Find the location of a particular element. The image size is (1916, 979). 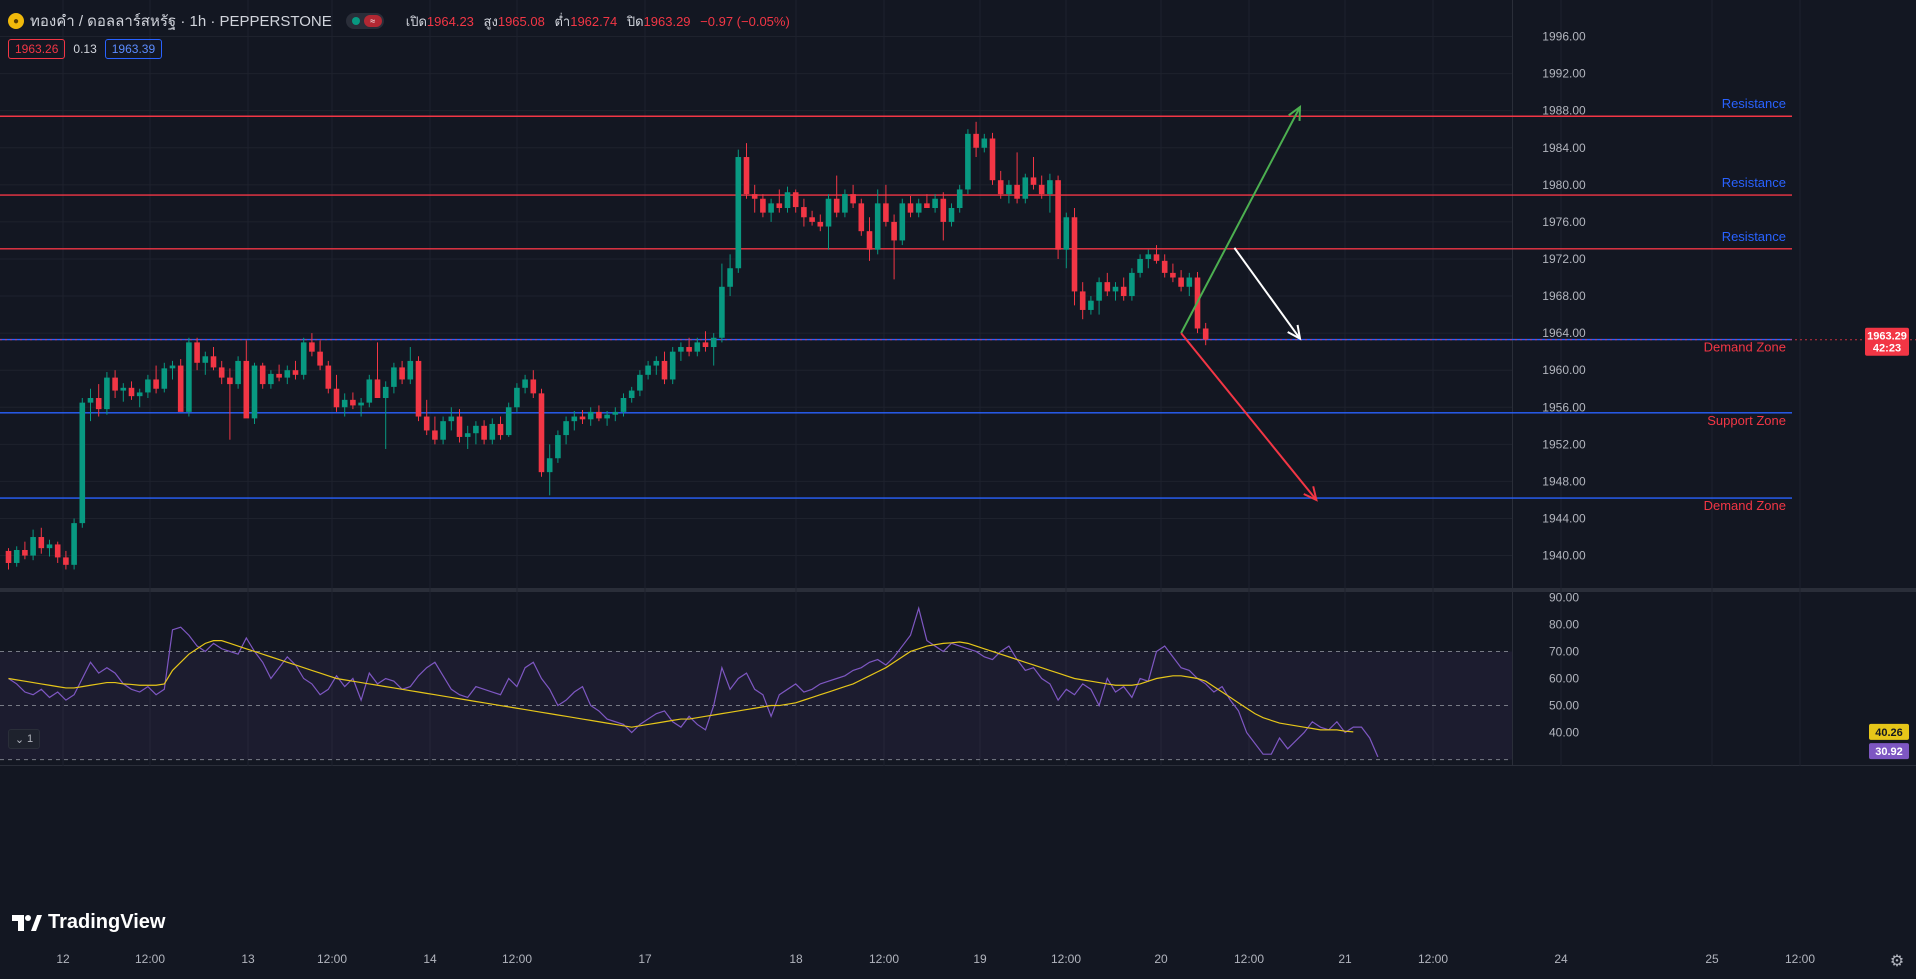

indicator-collapse-button: ⌄ 1 is located at coordinates (24, 739).